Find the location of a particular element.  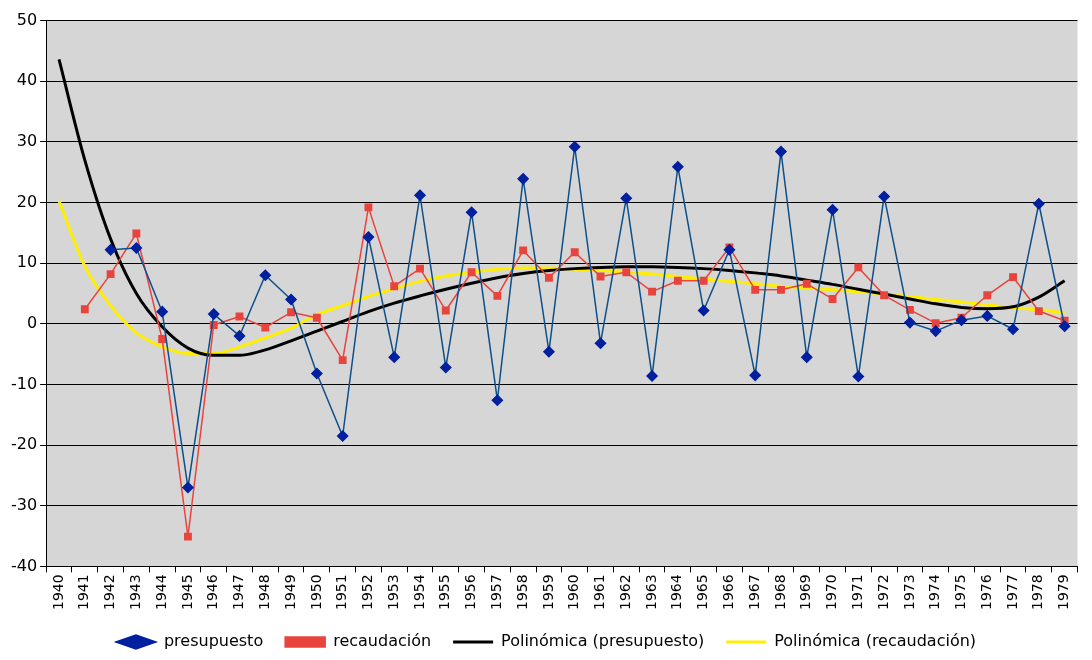

x-tick-label: 1943 is located at coordinates (135, 592).